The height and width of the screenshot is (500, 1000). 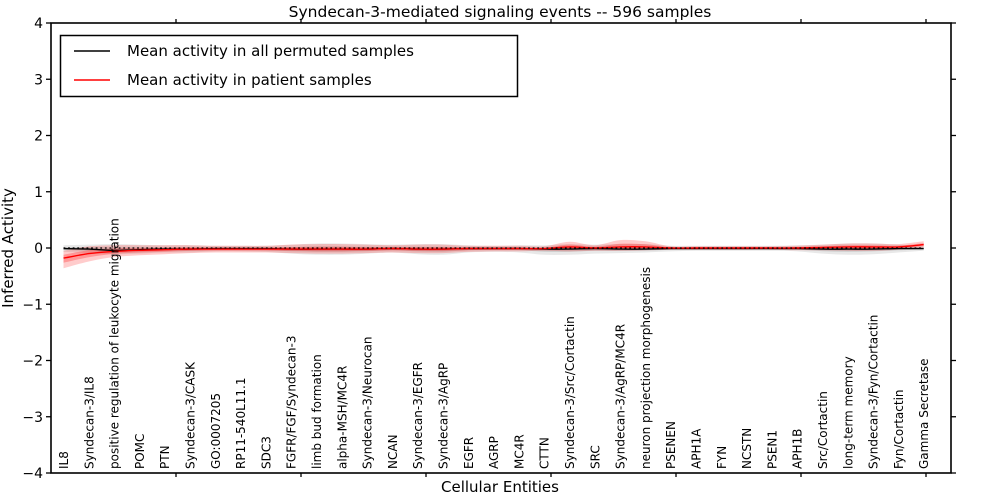 I want to click on x-tick-label: MC4R, so click(x=519, y=451).